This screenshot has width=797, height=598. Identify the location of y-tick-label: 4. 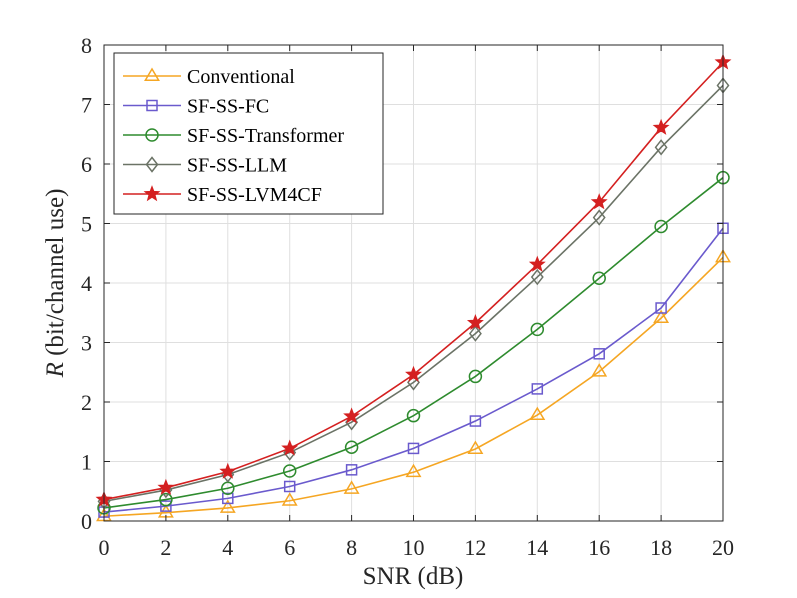
(86, 283).